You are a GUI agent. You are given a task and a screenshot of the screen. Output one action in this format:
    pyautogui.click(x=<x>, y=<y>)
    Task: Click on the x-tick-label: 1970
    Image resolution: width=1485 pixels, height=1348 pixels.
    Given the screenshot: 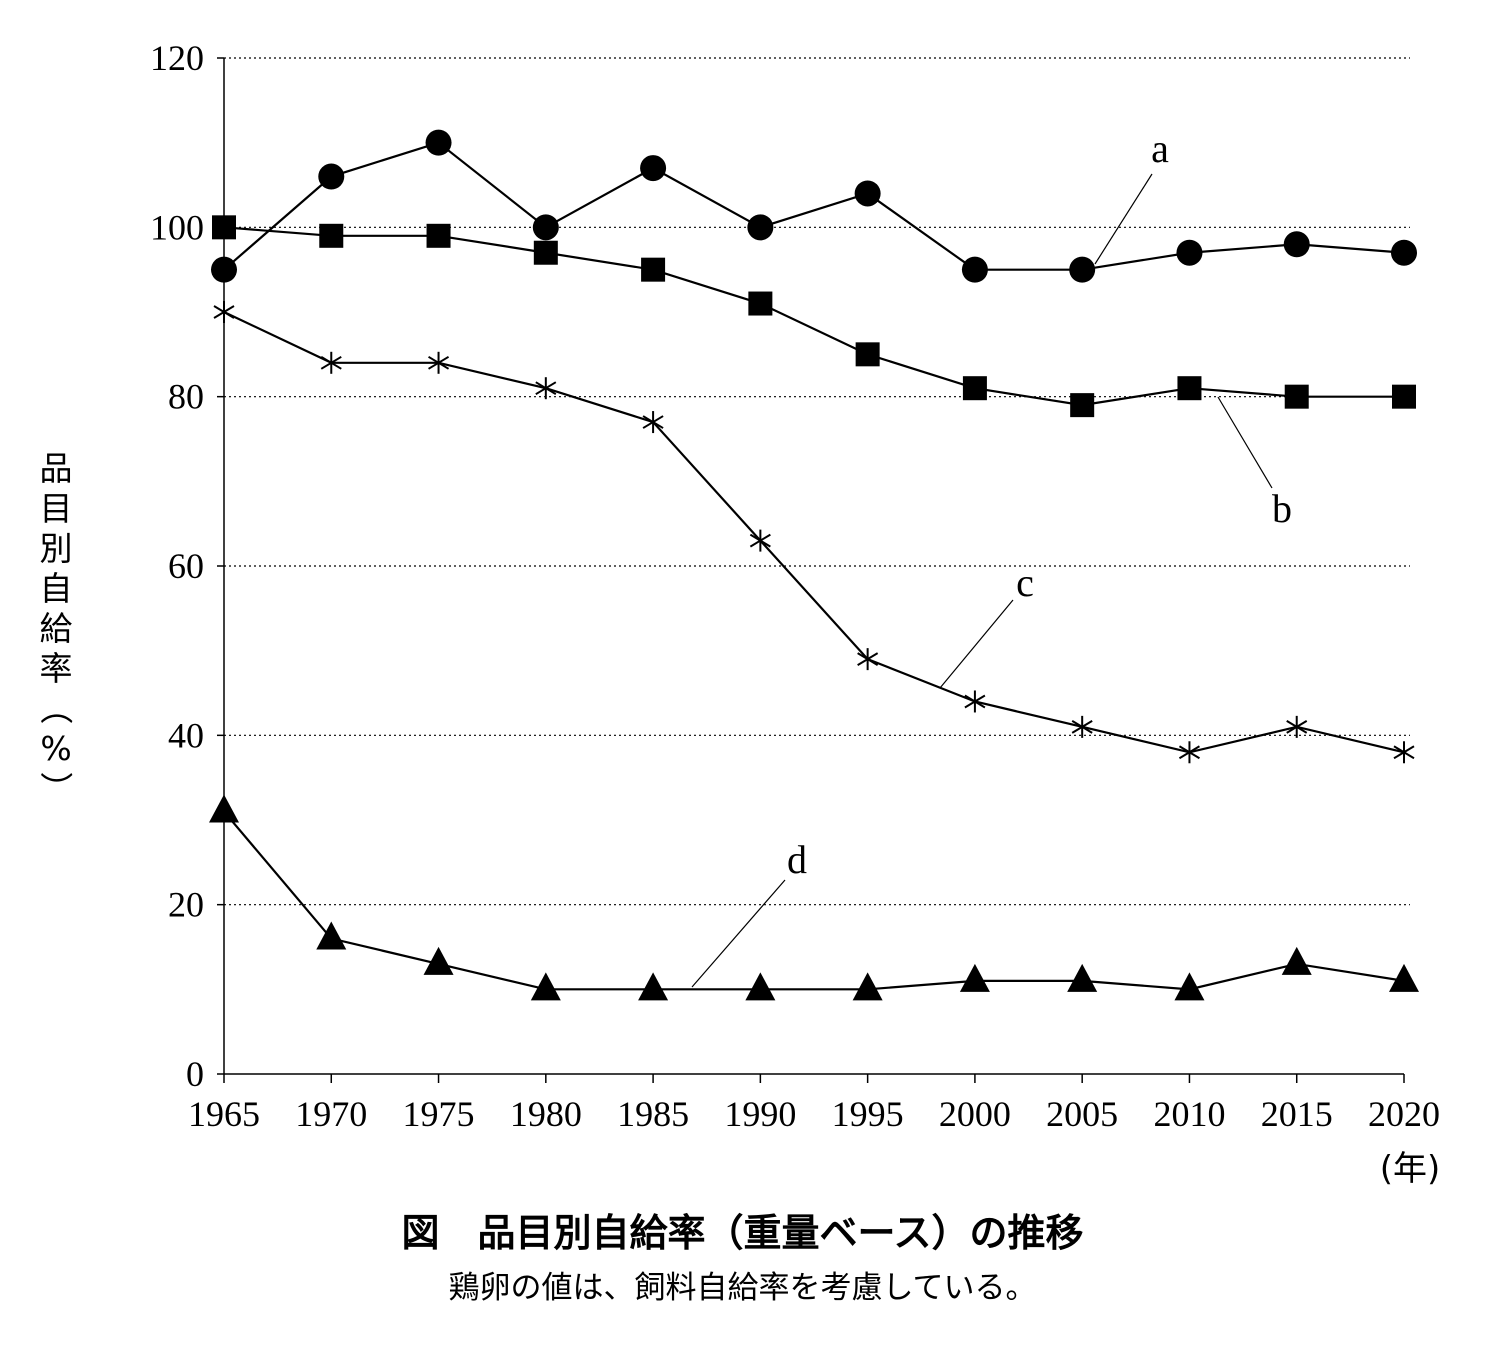 What is the action you would take?
    pyautogui.click(x=331, y=1114)
    